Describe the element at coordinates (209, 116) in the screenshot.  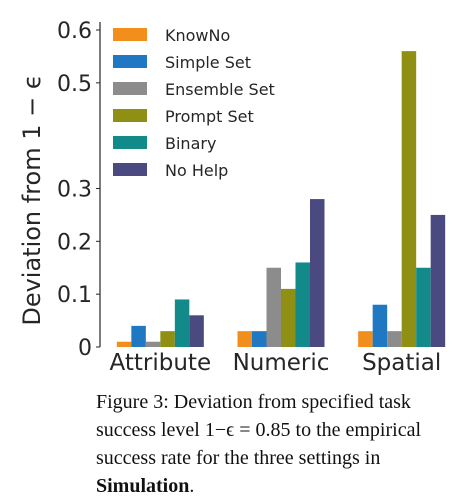
I see `legend-label: Prompt Set` at that location.